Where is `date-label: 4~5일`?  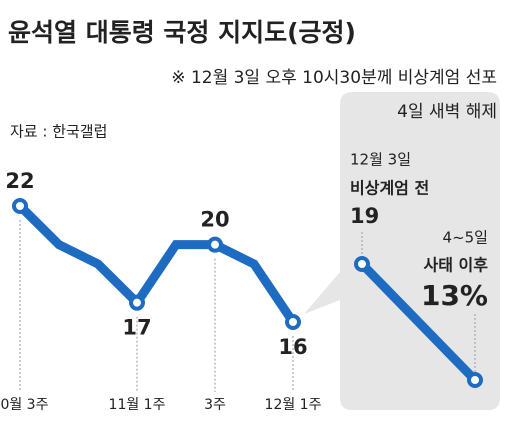
date-label: 4~5일 is located at coordinates (465, 238).